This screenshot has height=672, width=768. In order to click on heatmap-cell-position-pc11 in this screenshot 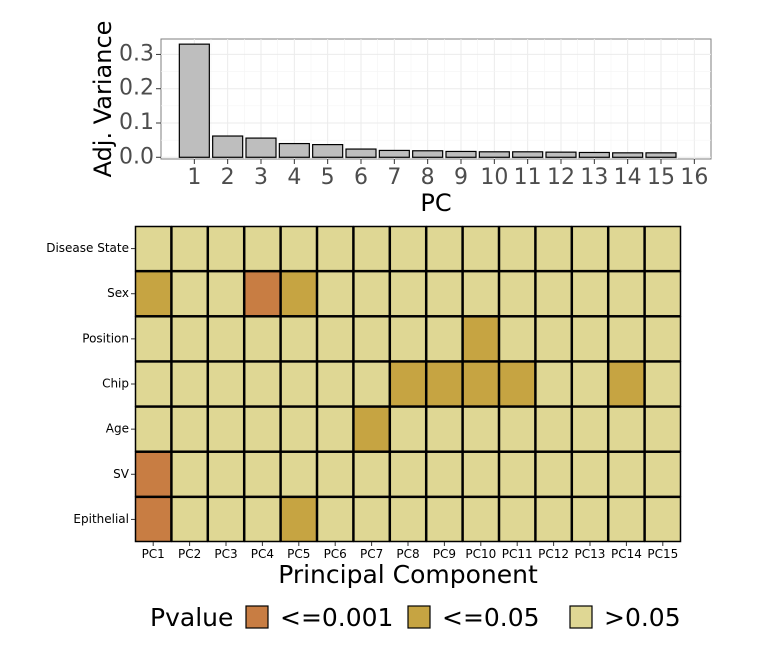, I will do `click(517, 339)`.